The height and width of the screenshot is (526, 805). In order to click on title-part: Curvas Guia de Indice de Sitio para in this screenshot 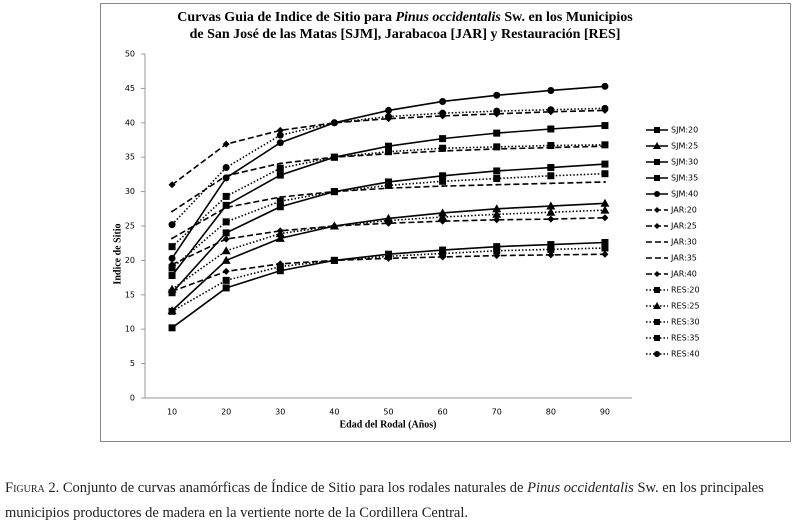, I will do `click(286, 17)`.